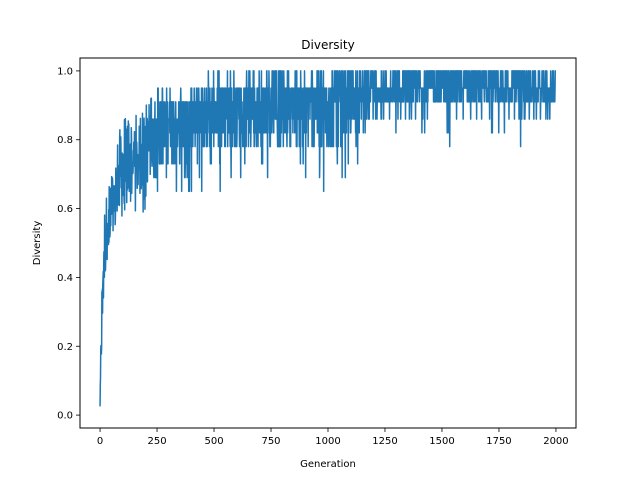 The height and width of the screenshot is (480, 640). Describe the element at coordinates (555, 441) in the screenshot. I see `x-tick-label: 2000` at that location.